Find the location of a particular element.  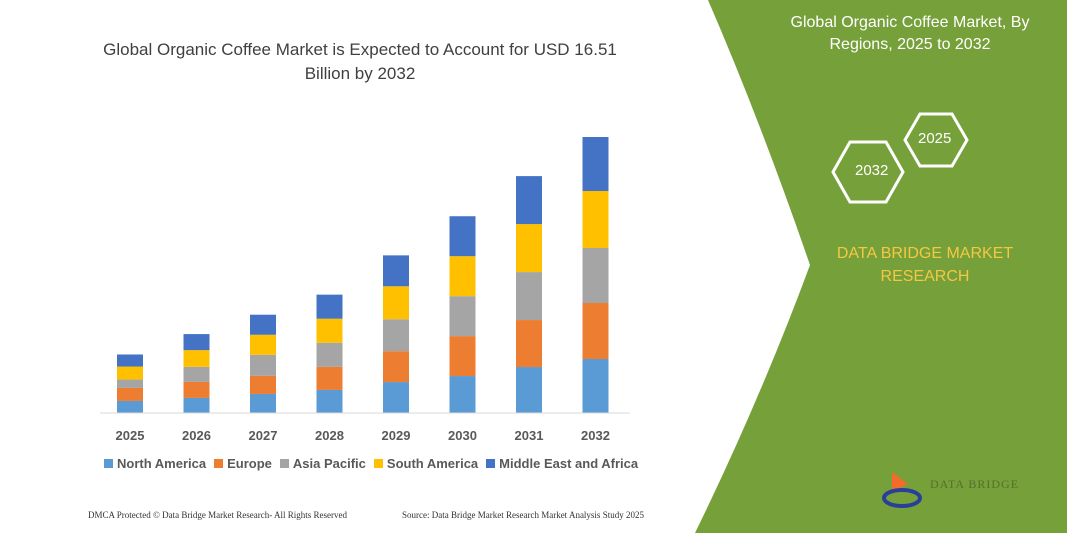

bar-segment-2028-asia-pacific is located at coordinates (329, 354).